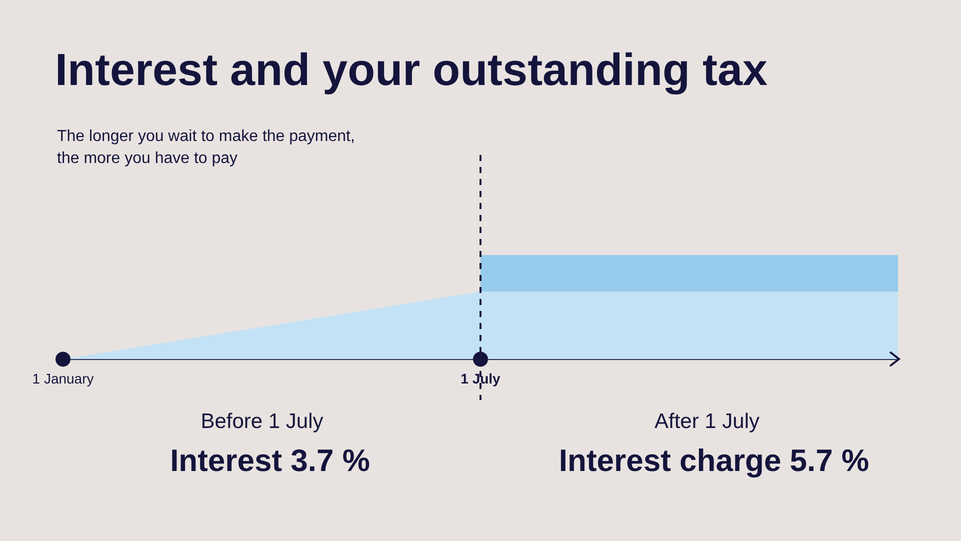  What do you see at coordinates (714, 461) in the screenshot?
I see `text: Interest charge 5.7 %` at bounding box center [714, 461].